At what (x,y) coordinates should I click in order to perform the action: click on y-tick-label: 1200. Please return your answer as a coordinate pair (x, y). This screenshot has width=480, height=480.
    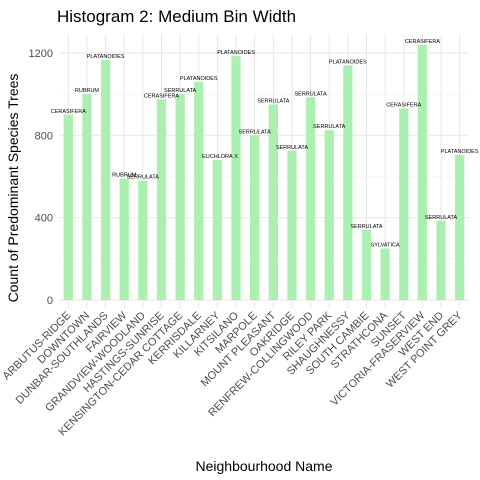
    Looking at the image, I should click on (41, 54).